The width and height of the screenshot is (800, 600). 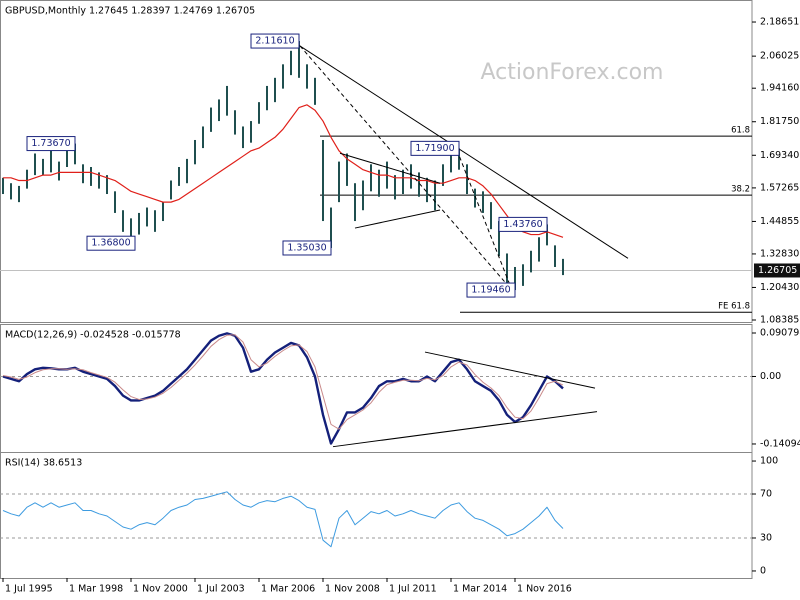 What do you see at coordinates (780, 332) in the screenshot?
I see `y-tick-label: 0.090798` at bounding box center [780, 332].